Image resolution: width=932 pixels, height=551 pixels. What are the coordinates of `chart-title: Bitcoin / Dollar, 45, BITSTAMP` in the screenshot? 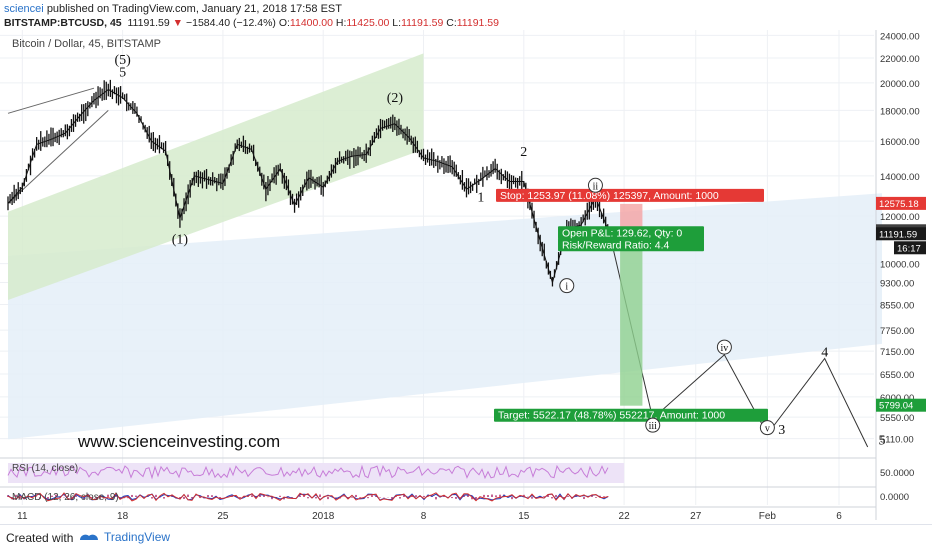 It's located at (86, 44).